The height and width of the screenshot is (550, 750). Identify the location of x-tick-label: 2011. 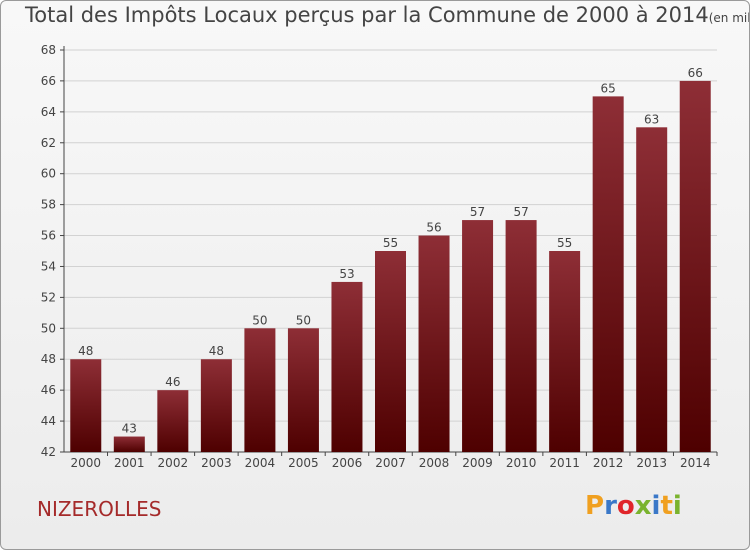
(564, 463).